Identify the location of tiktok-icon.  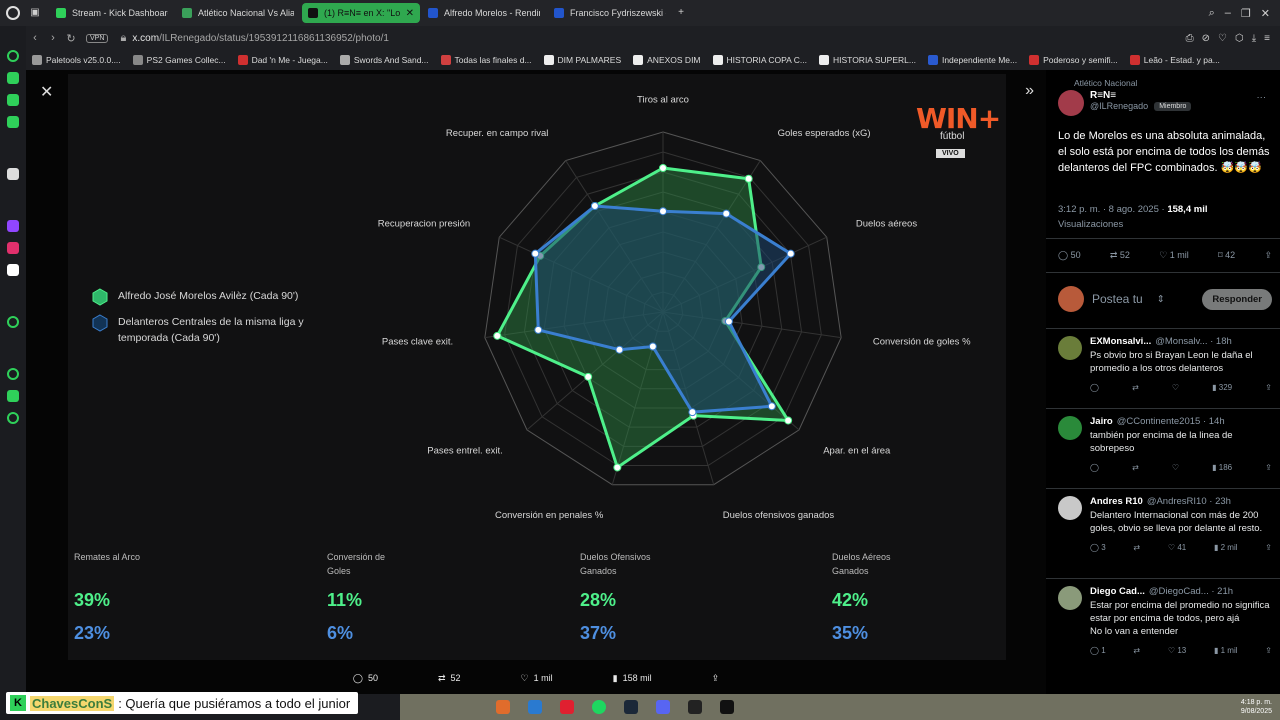
(727, 707).